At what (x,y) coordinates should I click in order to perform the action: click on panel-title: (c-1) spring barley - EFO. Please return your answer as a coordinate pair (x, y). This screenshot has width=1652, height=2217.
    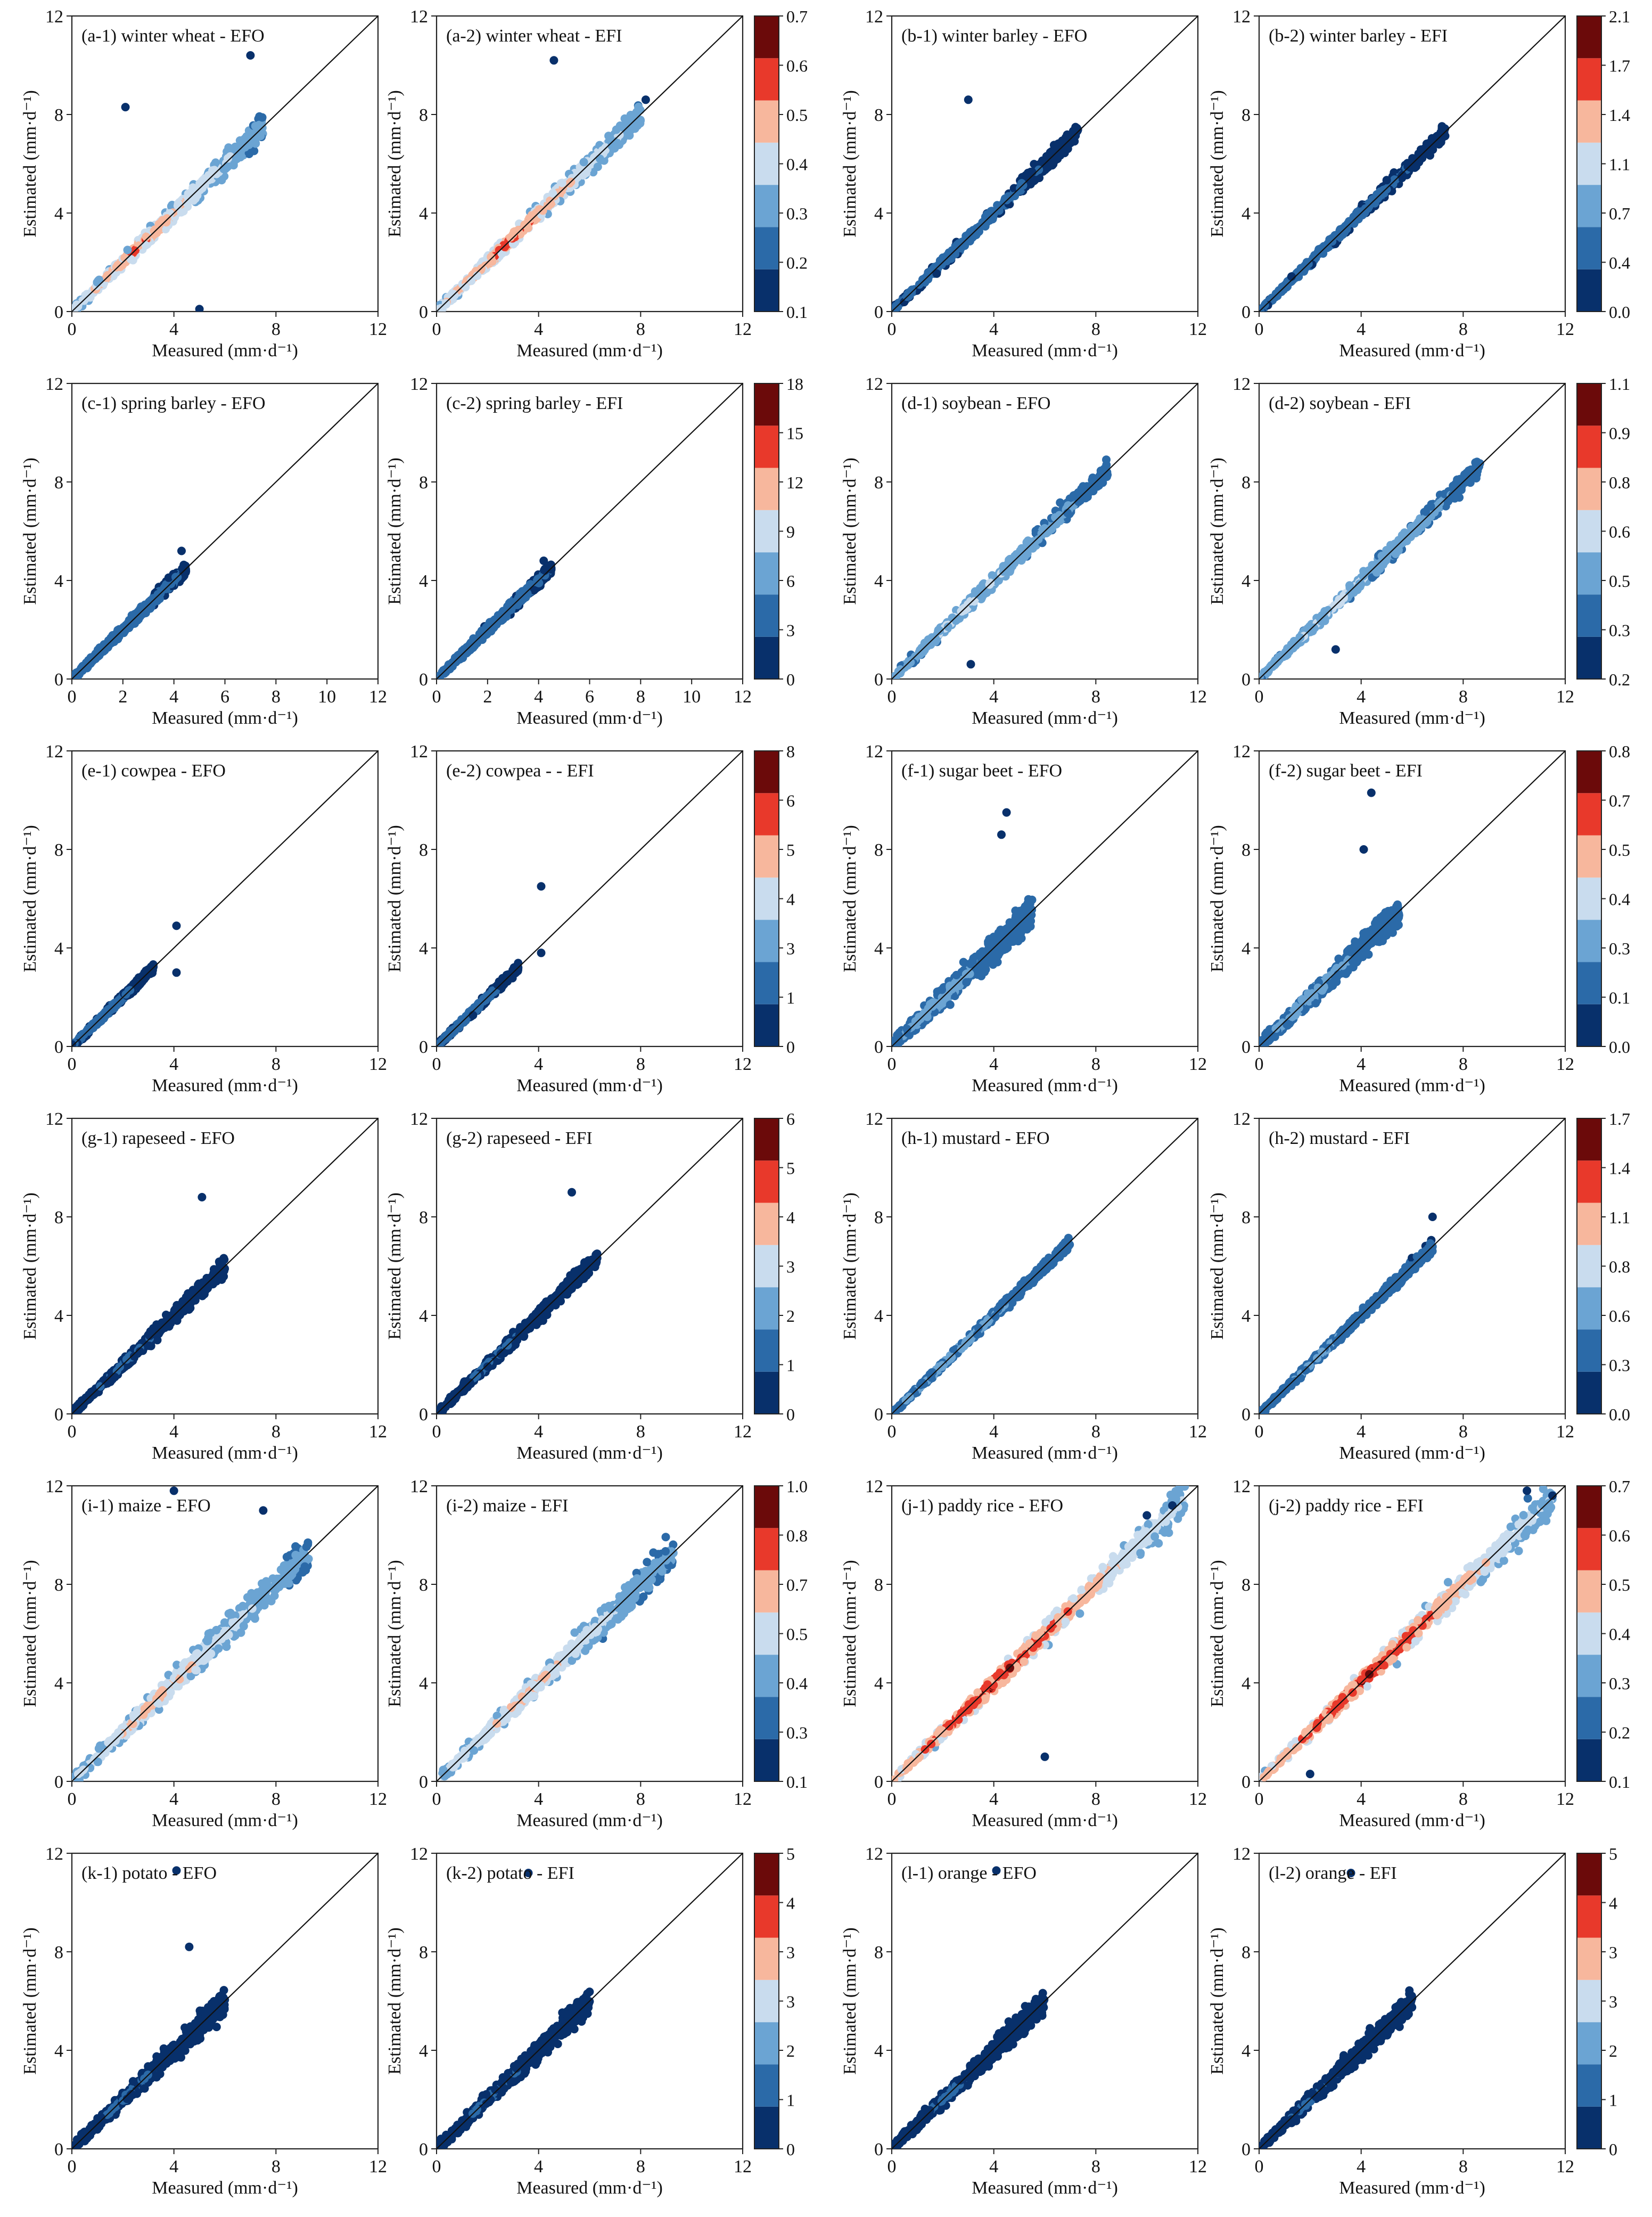
    Looking at the image, I should click on (174, 403).